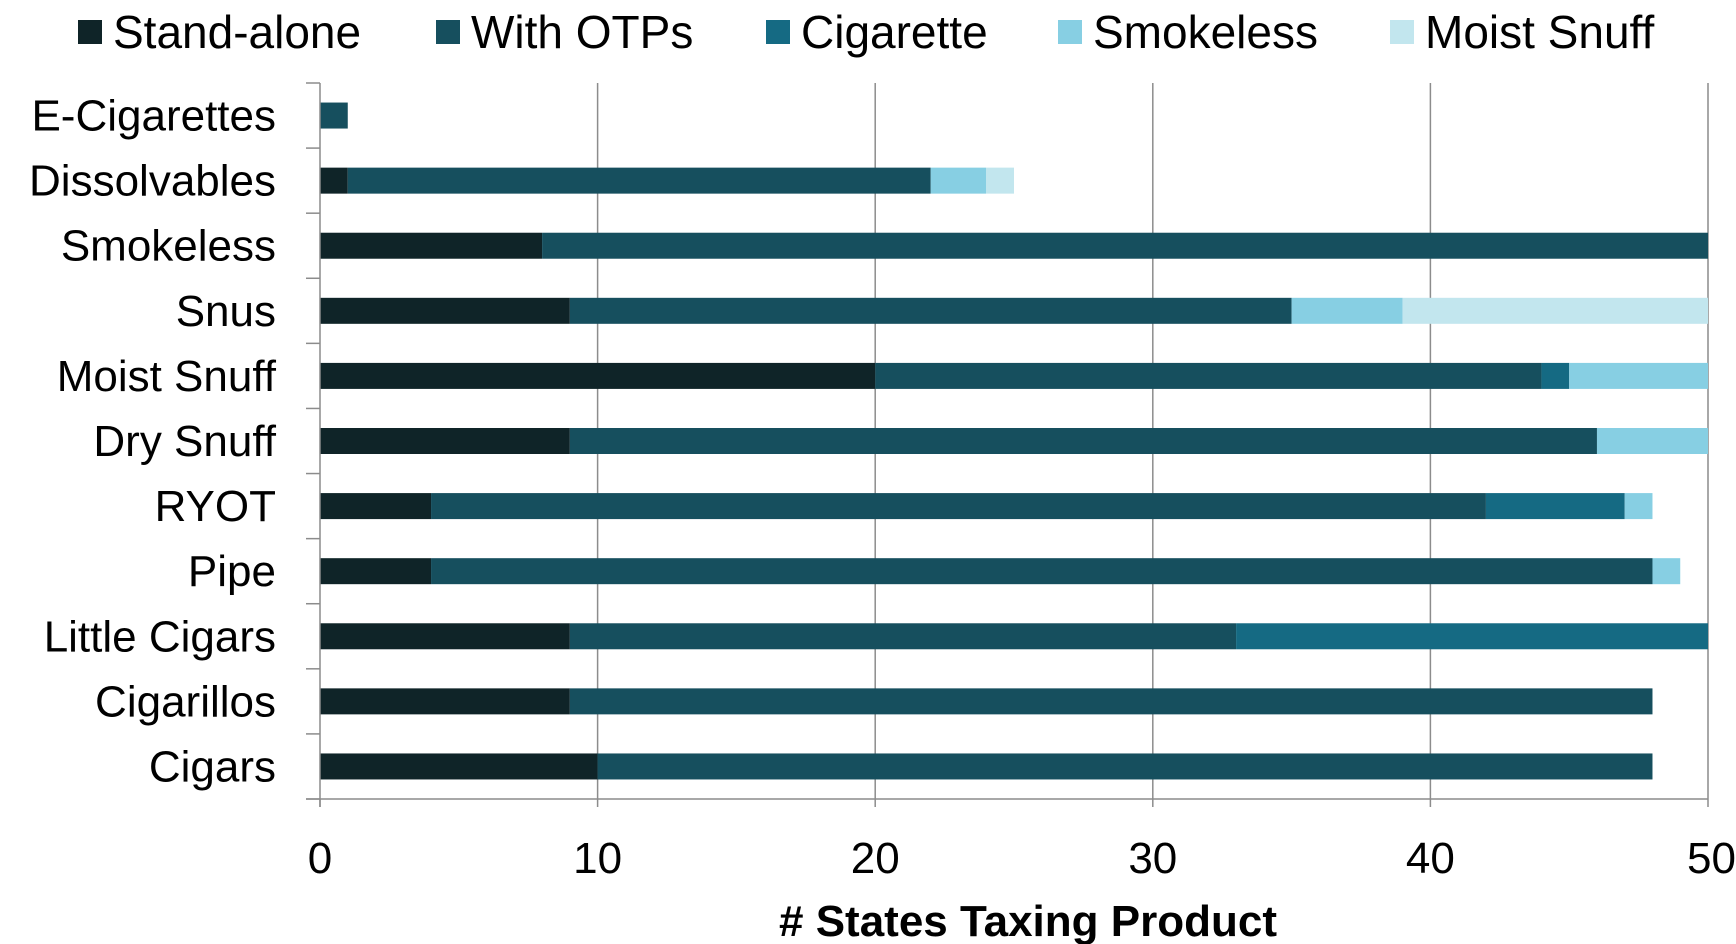 The width and height of the screenshot is (1736, 944). Describe the element at coordinates (1022, 858) in the screenshot. I see `x-tick-labels: 0 10 20 30 40 50` at that location.